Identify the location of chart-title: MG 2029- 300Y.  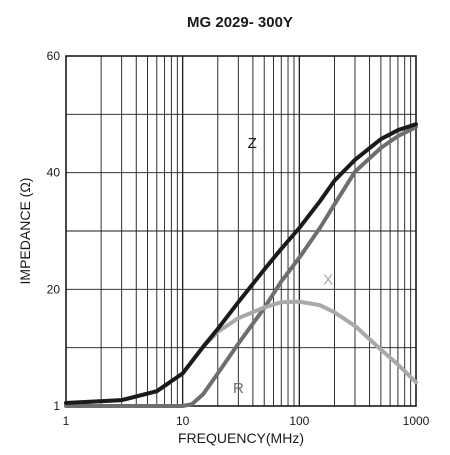
(240, 22).